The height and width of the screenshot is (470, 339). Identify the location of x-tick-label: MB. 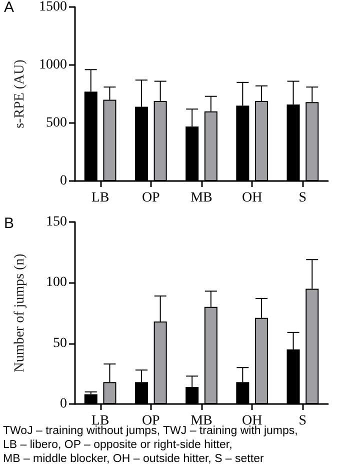
(201, 198).